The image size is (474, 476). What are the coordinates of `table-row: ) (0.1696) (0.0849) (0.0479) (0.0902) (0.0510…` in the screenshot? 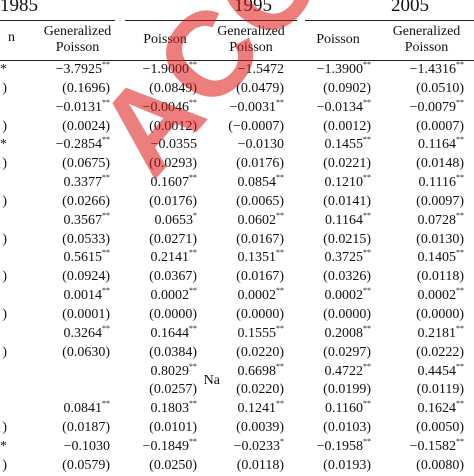 It's located at (237, 89).